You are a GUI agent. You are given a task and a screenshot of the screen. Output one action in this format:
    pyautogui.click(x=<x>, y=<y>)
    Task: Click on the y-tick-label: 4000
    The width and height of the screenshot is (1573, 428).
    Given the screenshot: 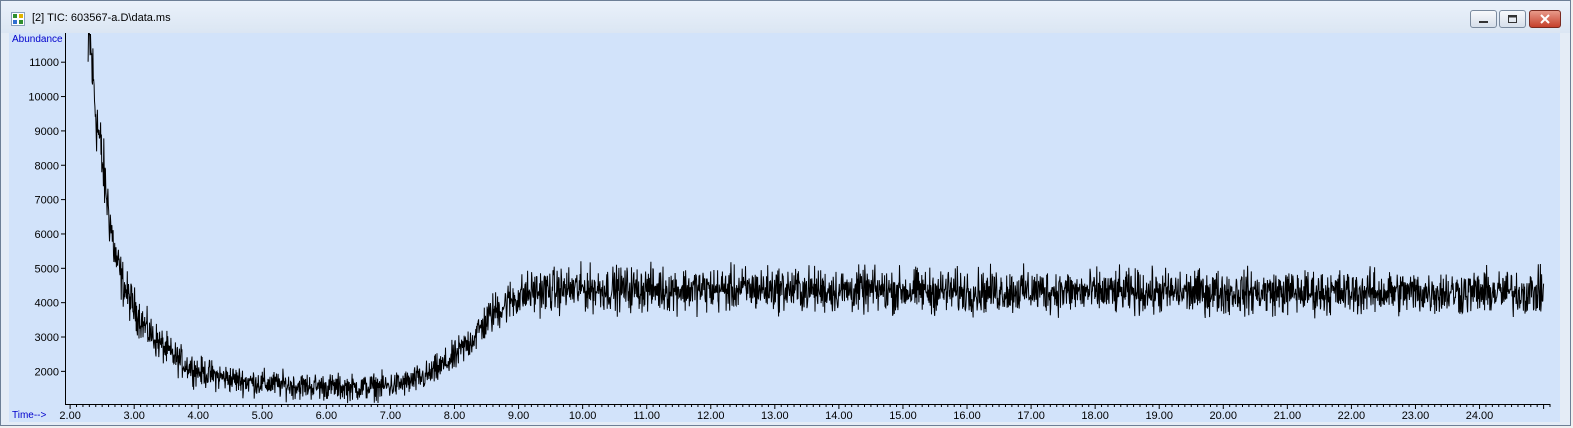 What is the action you would take?
    pyautogui.click(x=47, y=304)
    